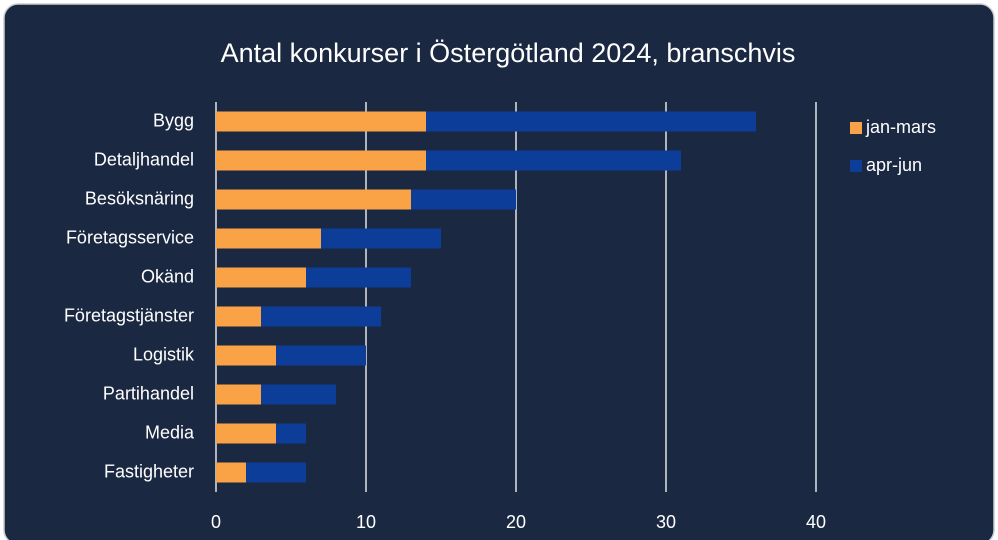  What do you see at coordinates (130, 237) in the screenshot?
I see `y-tick-label: Företagsservice` at bounding box center [130, 237].